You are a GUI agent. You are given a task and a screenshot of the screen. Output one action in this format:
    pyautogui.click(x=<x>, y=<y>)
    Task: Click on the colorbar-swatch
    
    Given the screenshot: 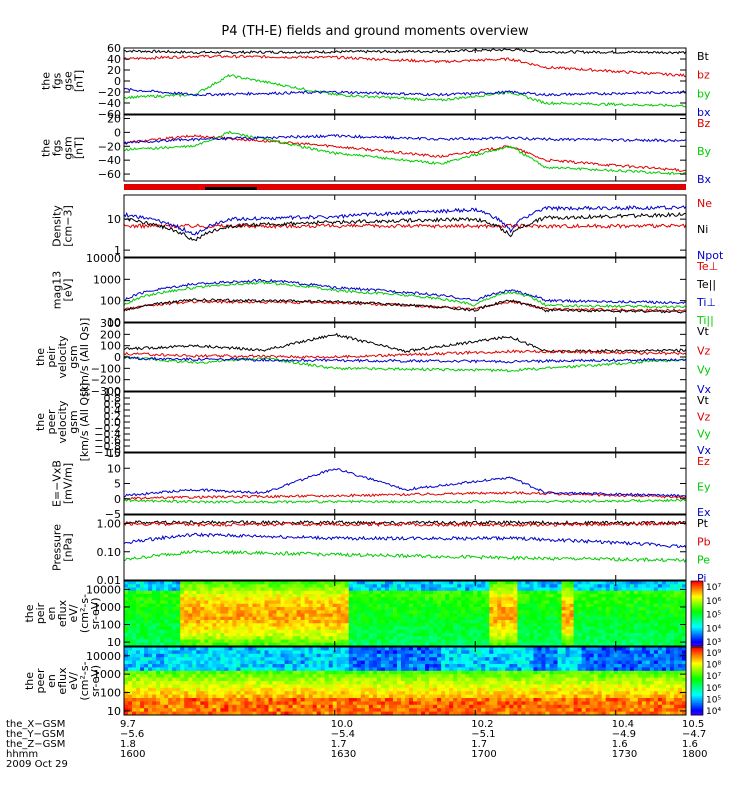 What is the action you would take?
    pyautogui.click(x=697, y=585)
    